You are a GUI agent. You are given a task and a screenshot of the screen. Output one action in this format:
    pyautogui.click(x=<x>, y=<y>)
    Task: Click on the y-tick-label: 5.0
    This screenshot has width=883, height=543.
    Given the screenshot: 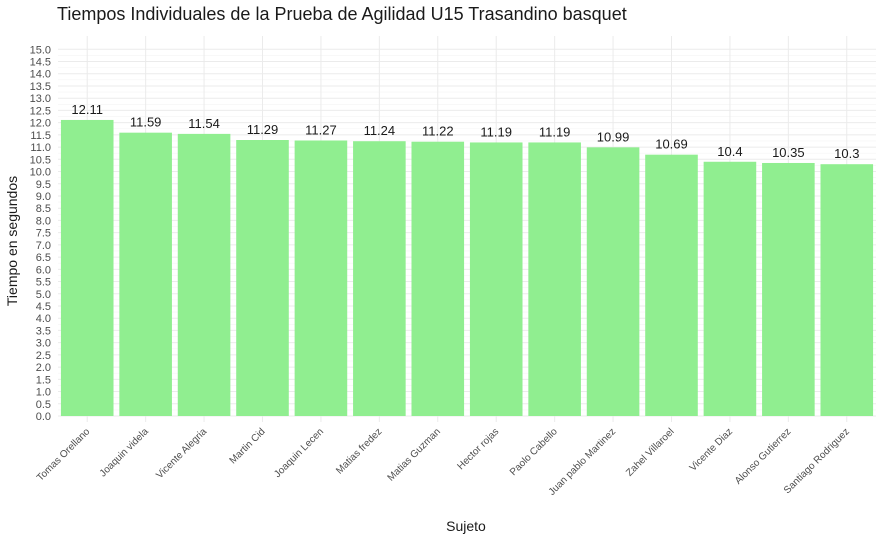 What is the action you would take?
    pyautogui.click(x=43, y=295)
    